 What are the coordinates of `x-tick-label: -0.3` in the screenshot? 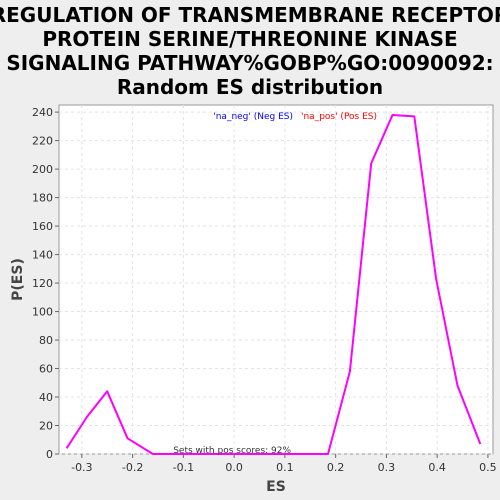 It's located at (81, 467).